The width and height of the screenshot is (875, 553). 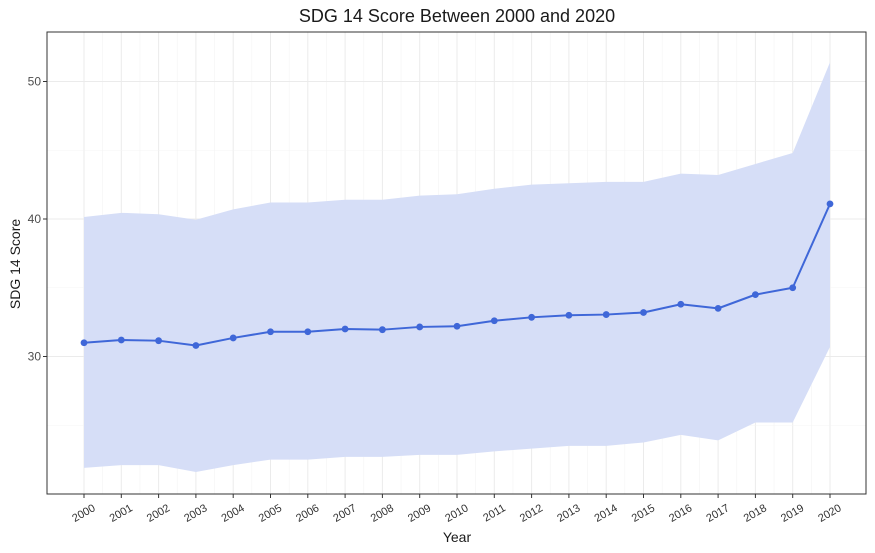 What do you see at coordinates (35, 357) in the screenshot?
I see `y-tick-label: 30` at bounding box center [35, 357].